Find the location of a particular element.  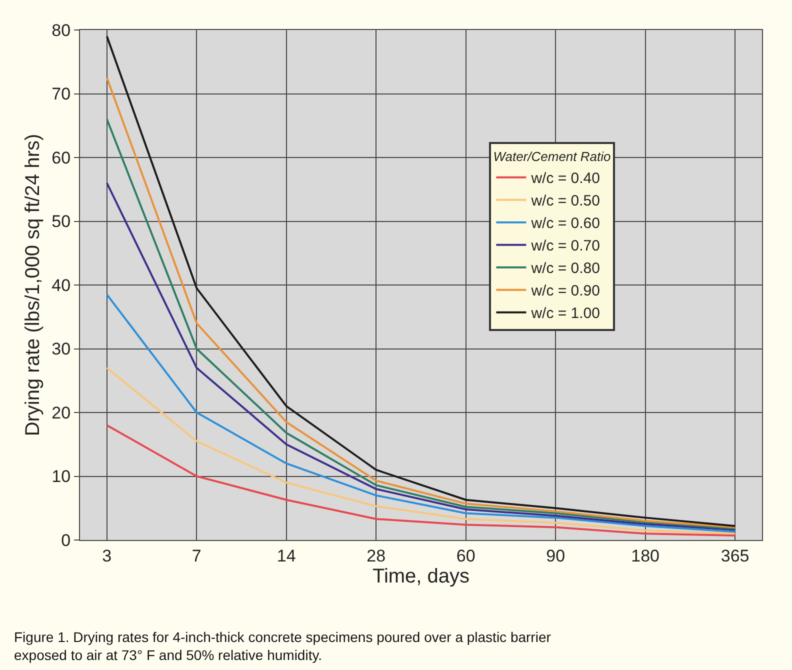

legend-label: w/c = 1.00 is located at coordinates (565, 313).